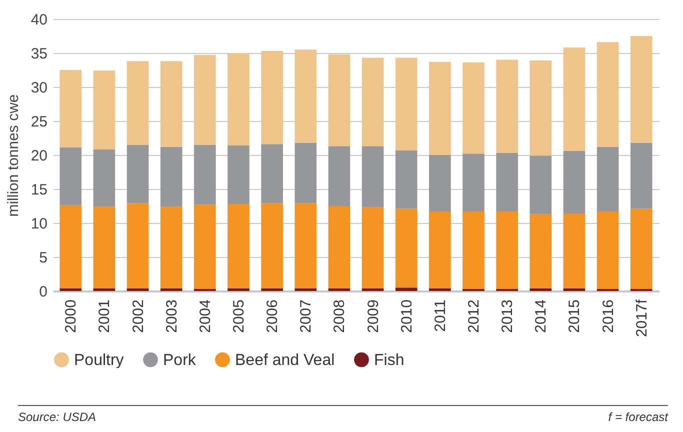  Describe the element at coordinates (641, 318) in the screenshot. I see `x-tick-label: 2017f` at that location.